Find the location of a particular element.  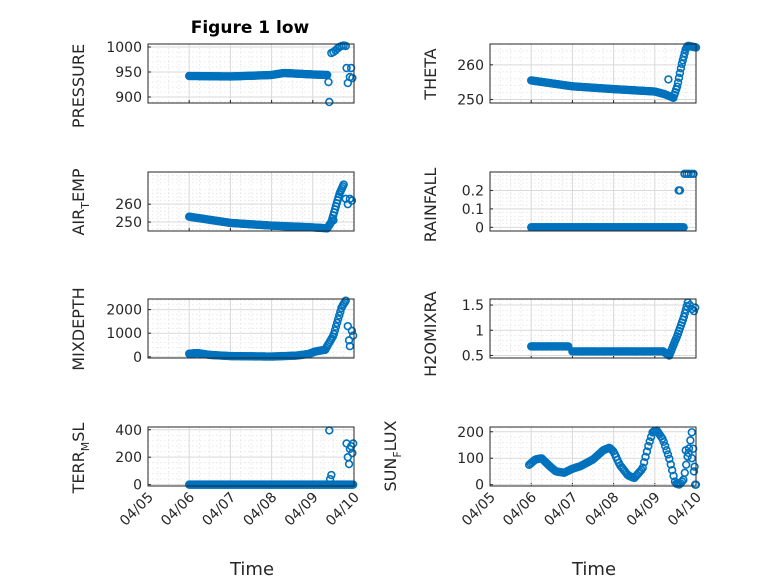

x-tick-label: 04/06 is located at coordinates (178, 509).